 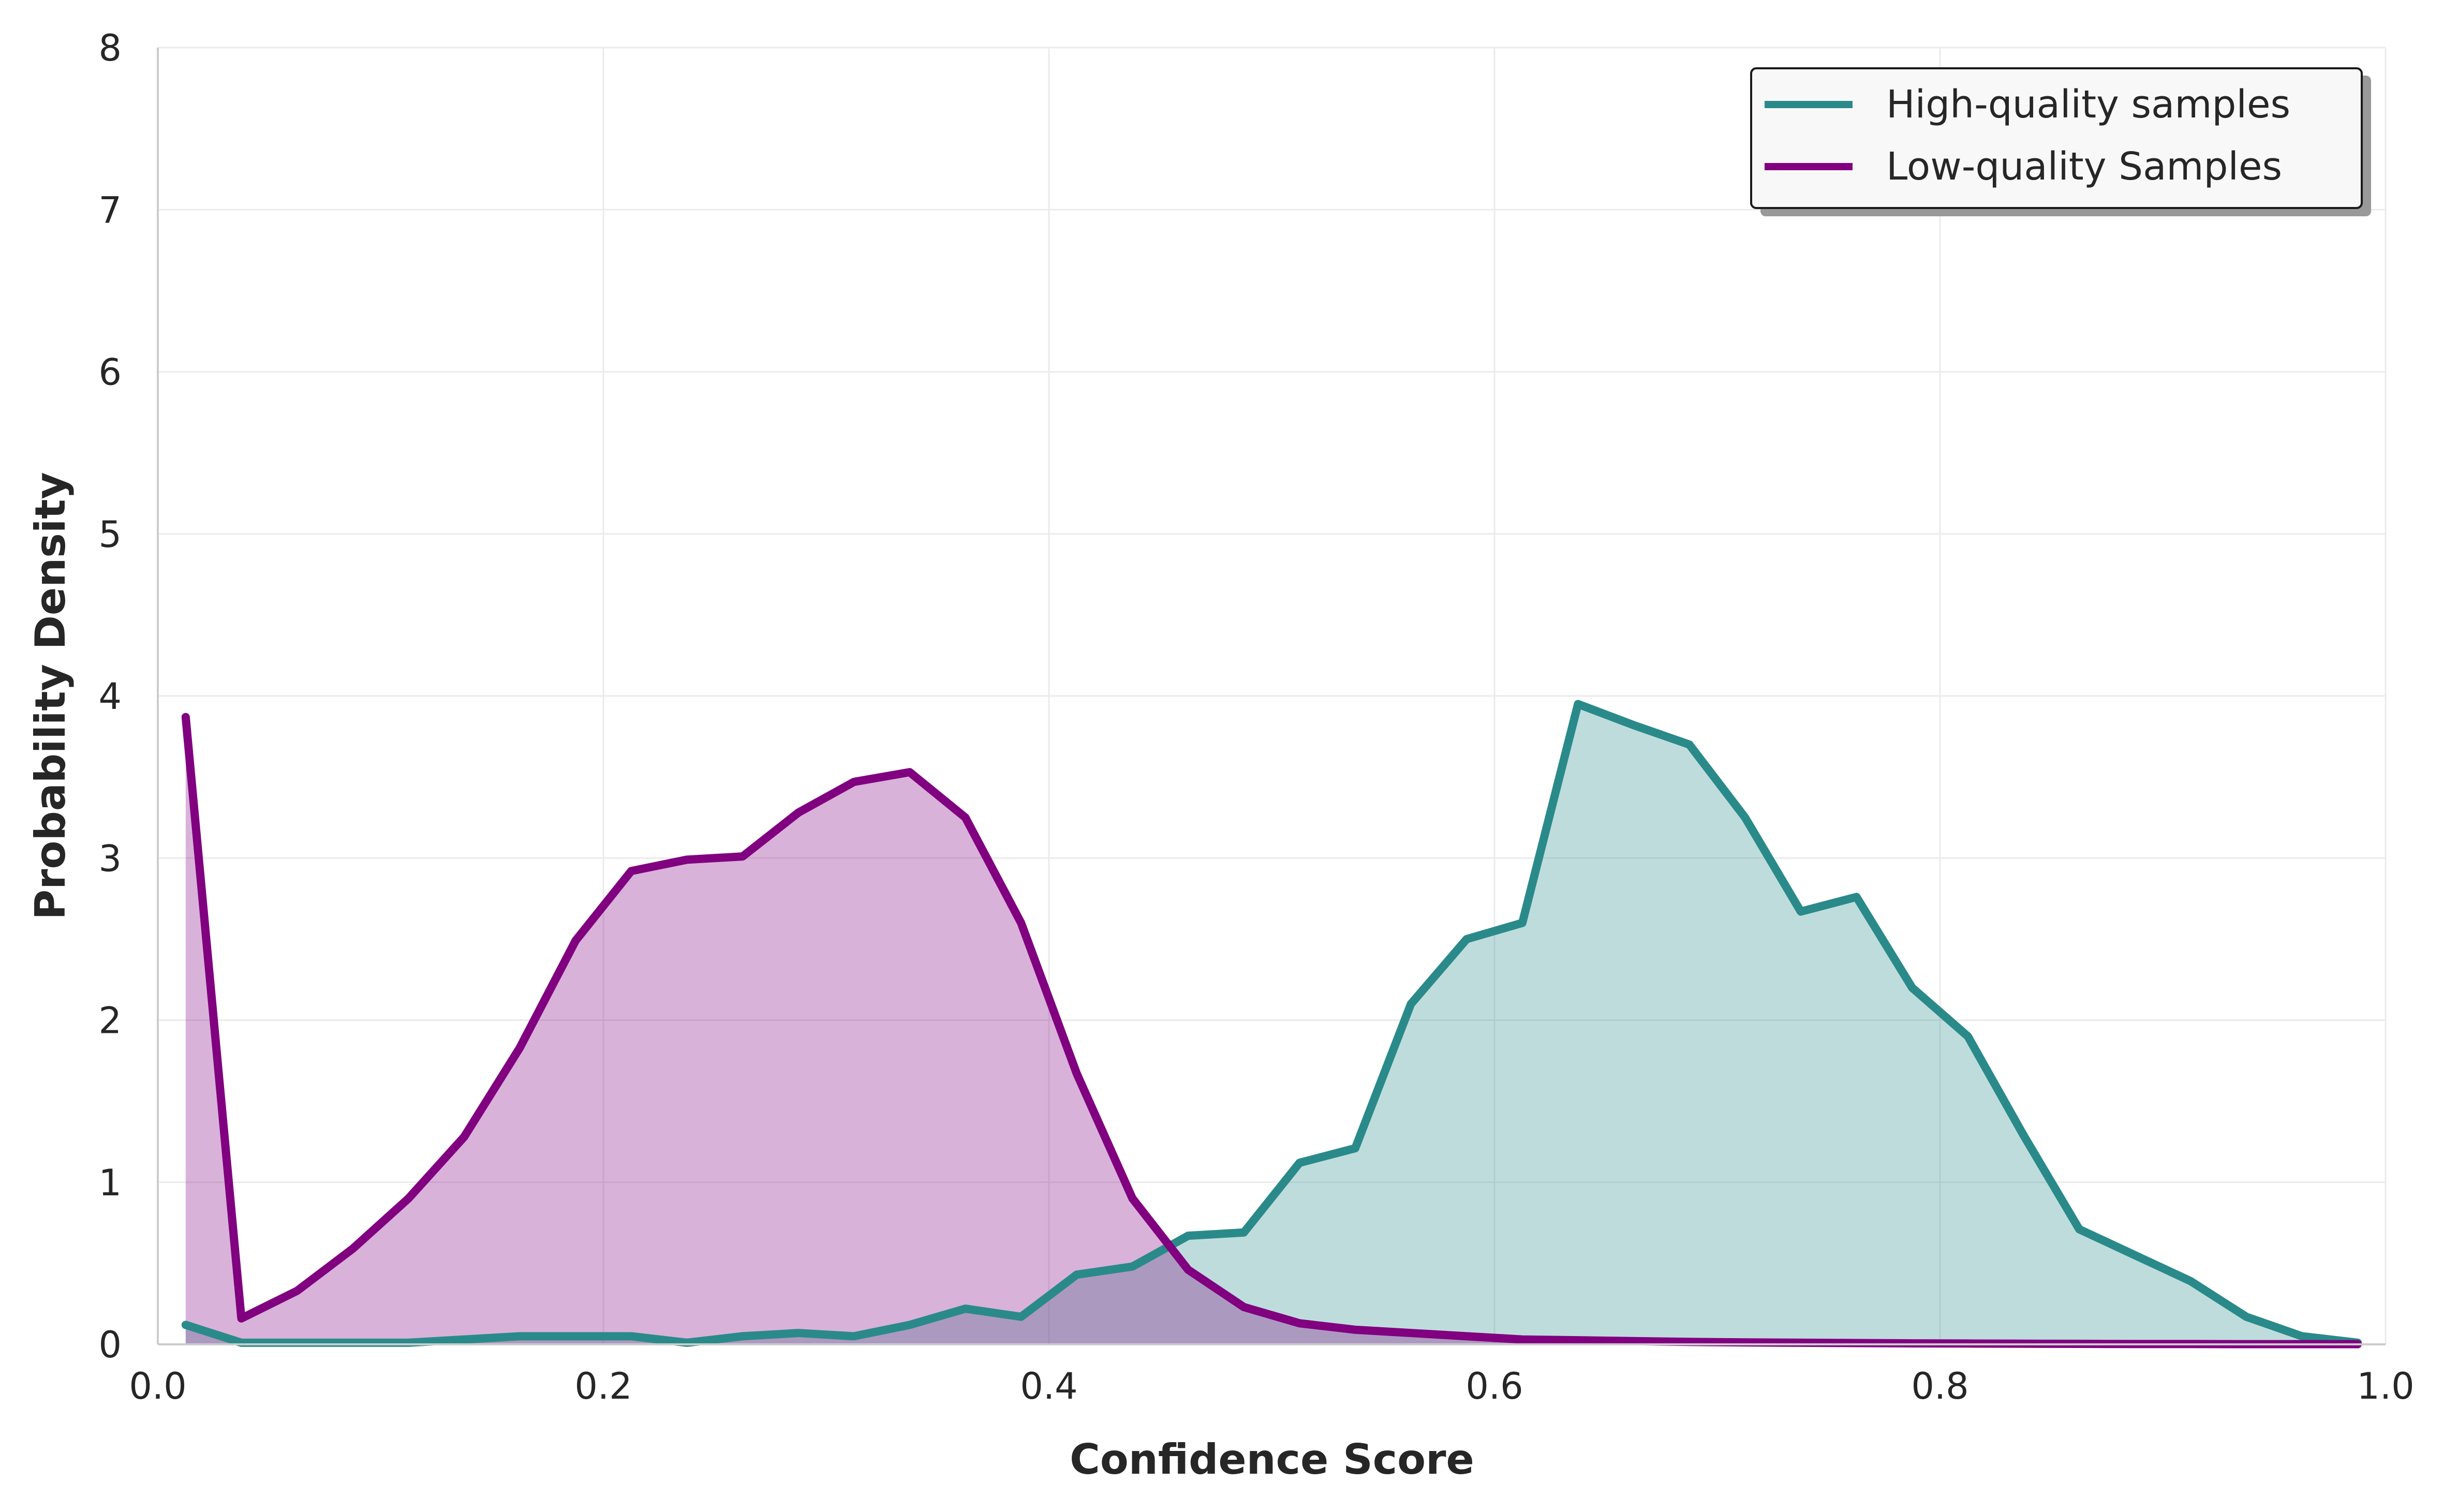 I want to click on x-tick-label: 0.6, so click(x=1494, y=1386).